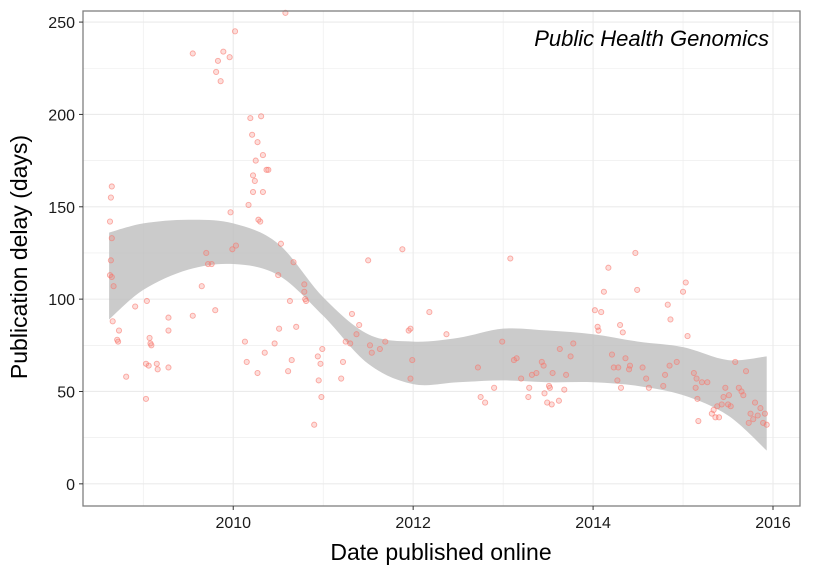 This screenshot has height=570, width=825. Describe the element at coordinates (413, 523) in the screenshot. I see `x-tick-label: 2012` at that location.